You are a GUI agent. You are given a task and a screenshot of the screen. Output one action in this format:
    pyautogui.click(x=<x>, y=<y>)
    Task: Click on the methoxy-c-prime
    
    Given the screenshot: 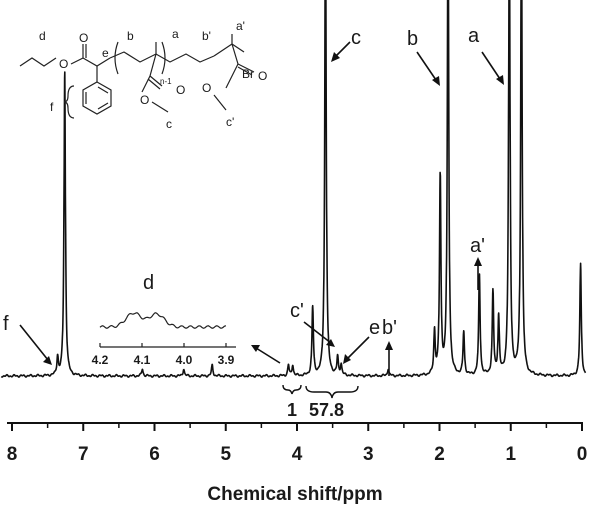 What is the action you would take?
    pyautogui.click(x=220, y=102)
    